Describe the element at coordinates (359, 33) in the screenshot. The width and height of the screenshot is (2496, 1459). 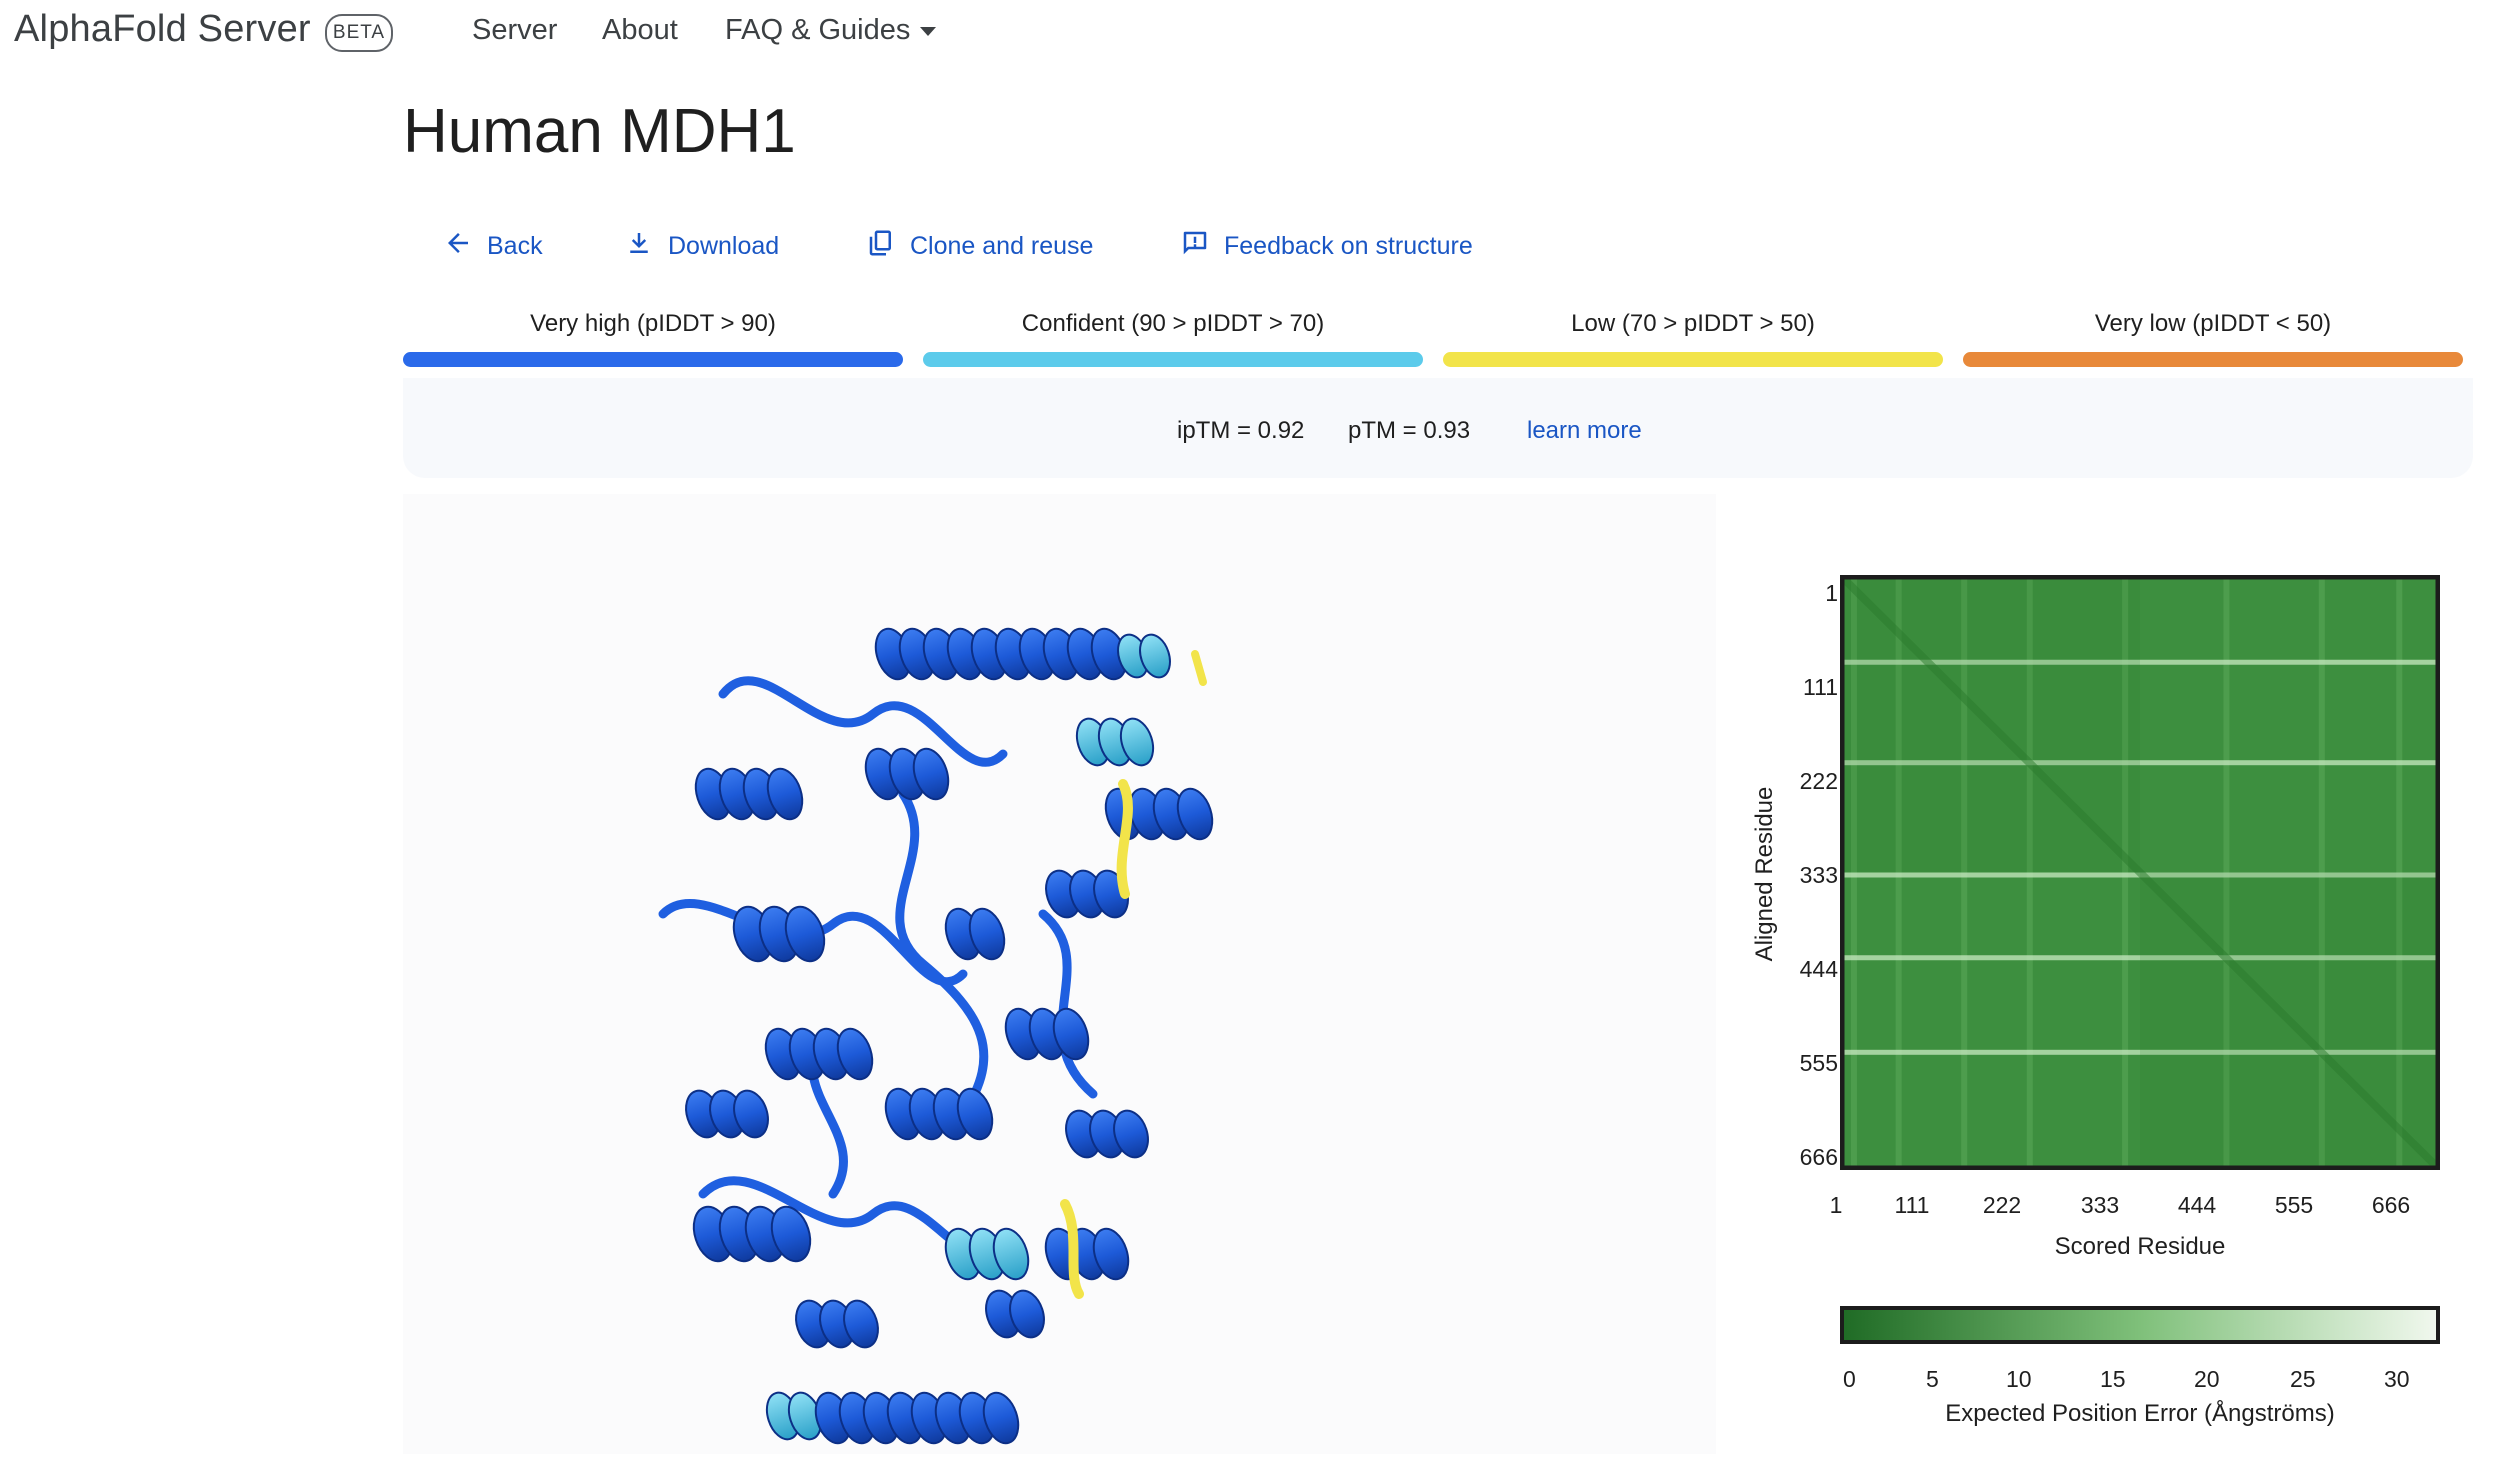
I see `beta-badge: BETA` at that location.